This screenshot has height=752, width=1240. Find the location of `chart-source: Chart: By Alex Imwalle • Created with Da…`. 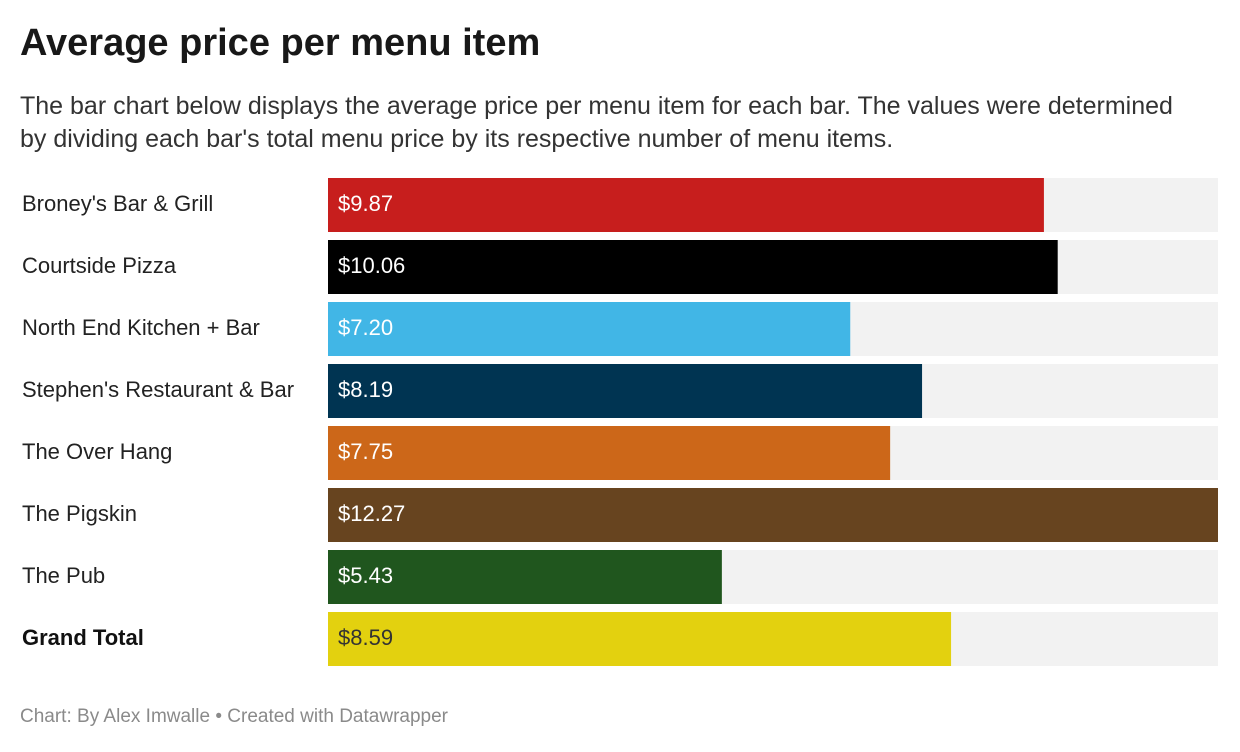

chart-source: Chart: By Alex Imwalle • Created with Da… is located at coordinates (234, 716).